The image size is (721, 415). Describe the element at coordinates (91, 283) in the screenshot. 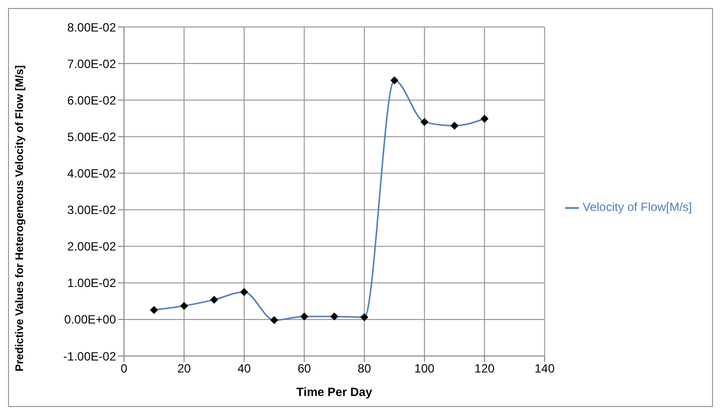

I see `y-tick-label: 1.00E-02` at that location.